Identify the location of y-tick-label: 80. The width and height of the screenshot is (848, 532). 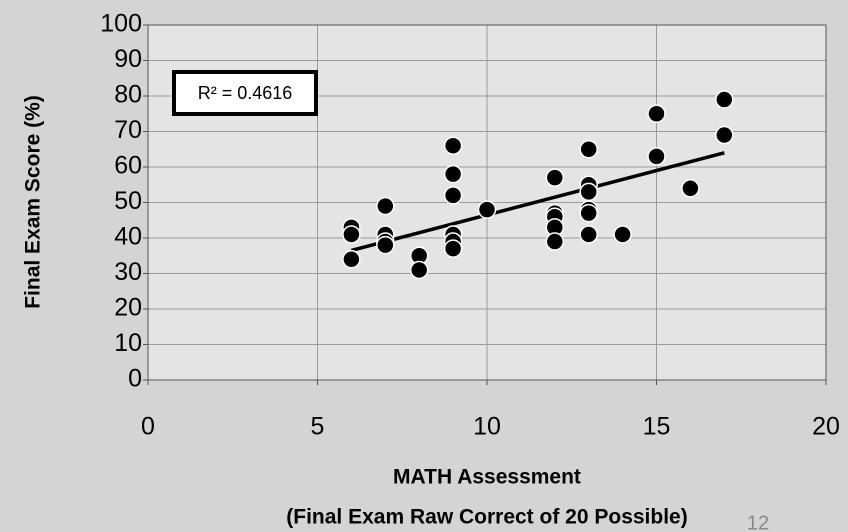
(128, 95).